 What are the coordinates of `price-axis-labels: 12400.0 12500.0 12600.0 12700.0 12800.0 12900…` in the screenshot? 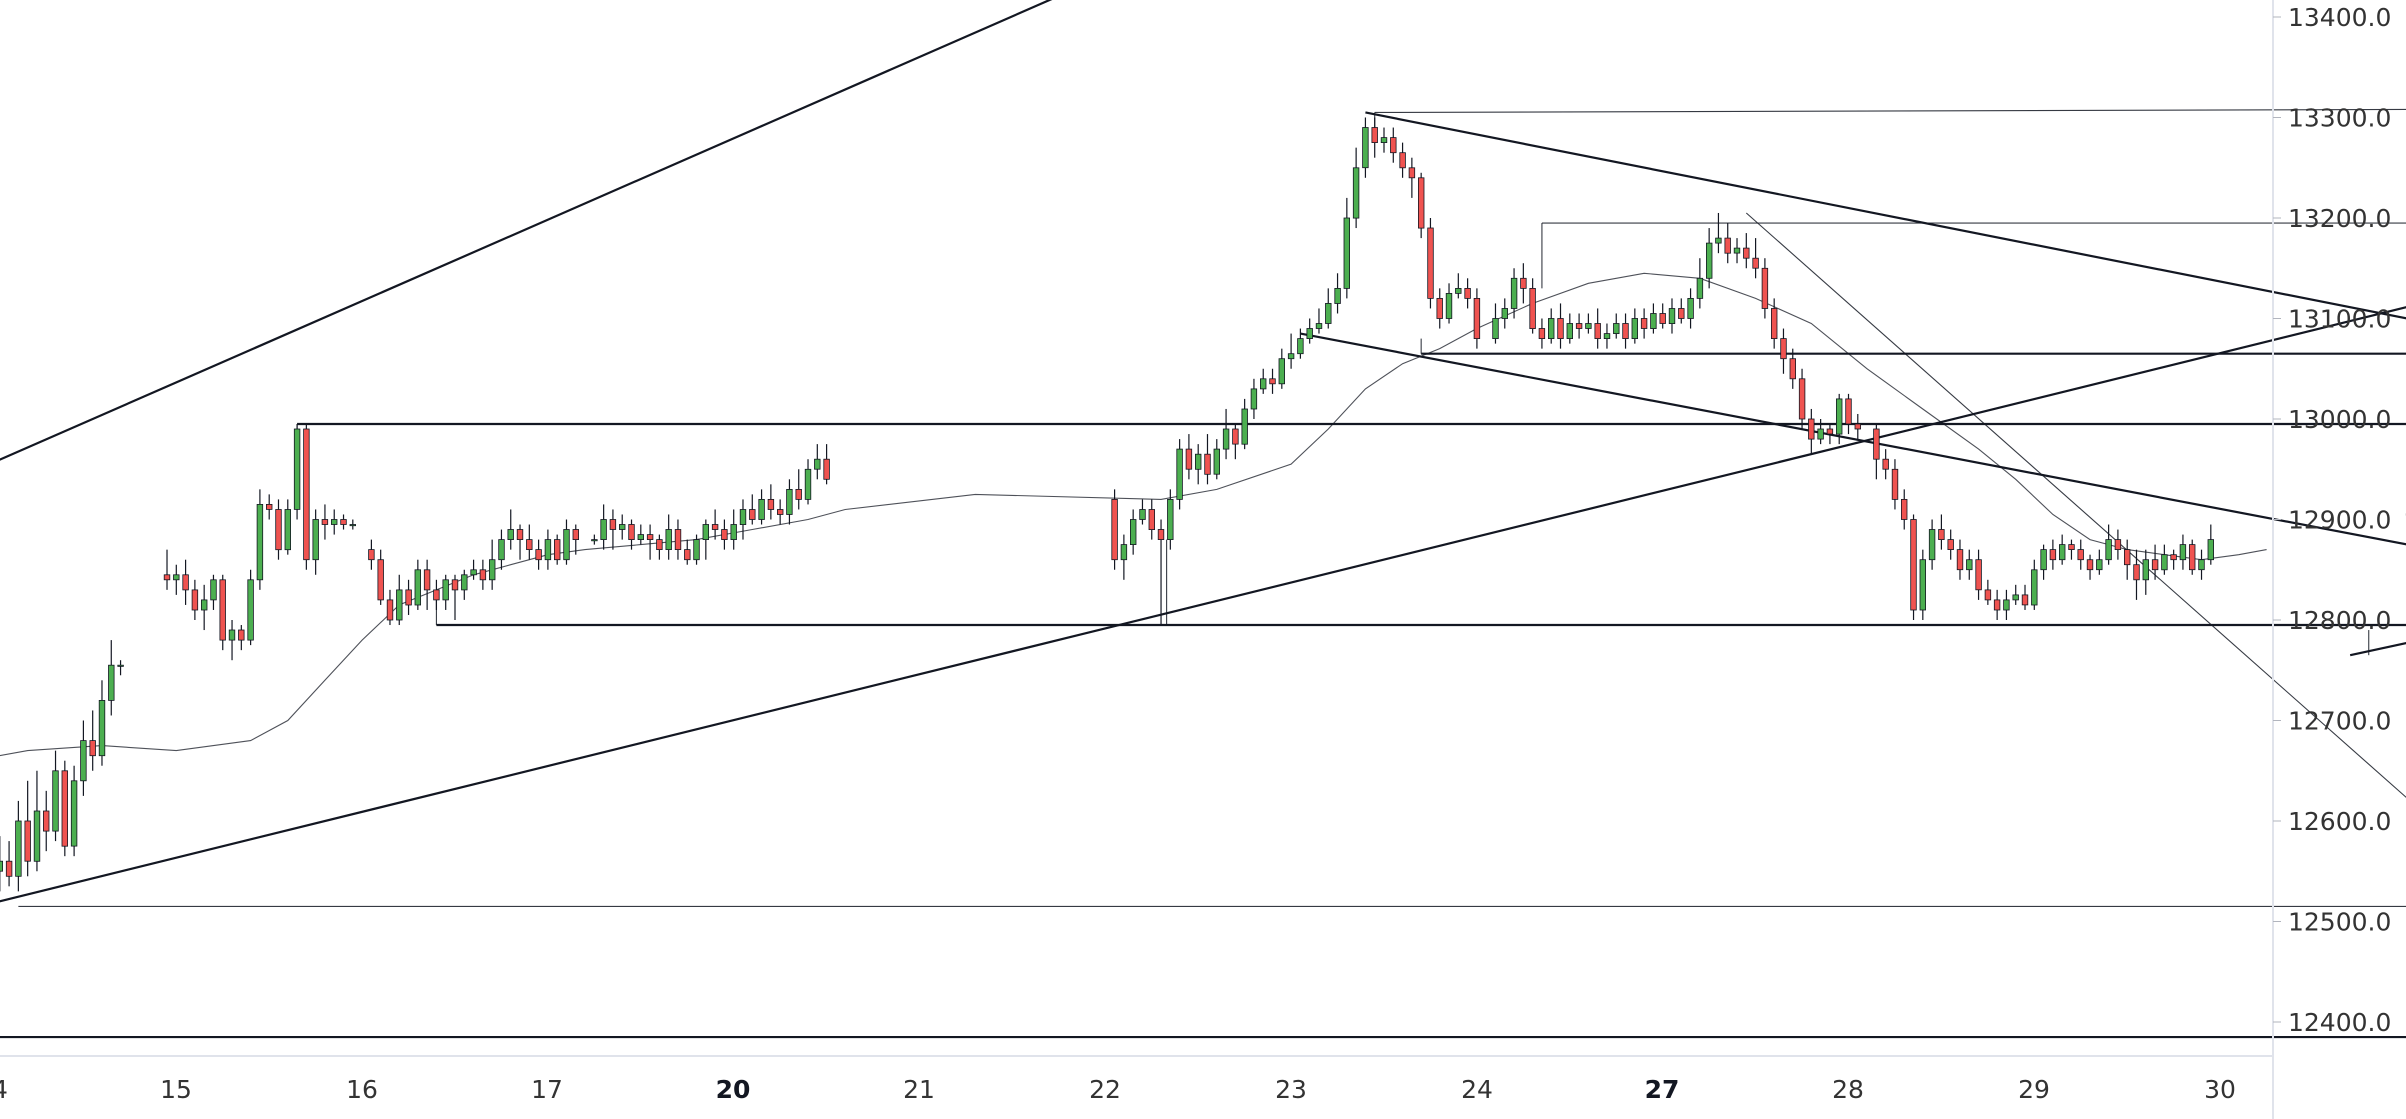 It's located at (2332, 520).